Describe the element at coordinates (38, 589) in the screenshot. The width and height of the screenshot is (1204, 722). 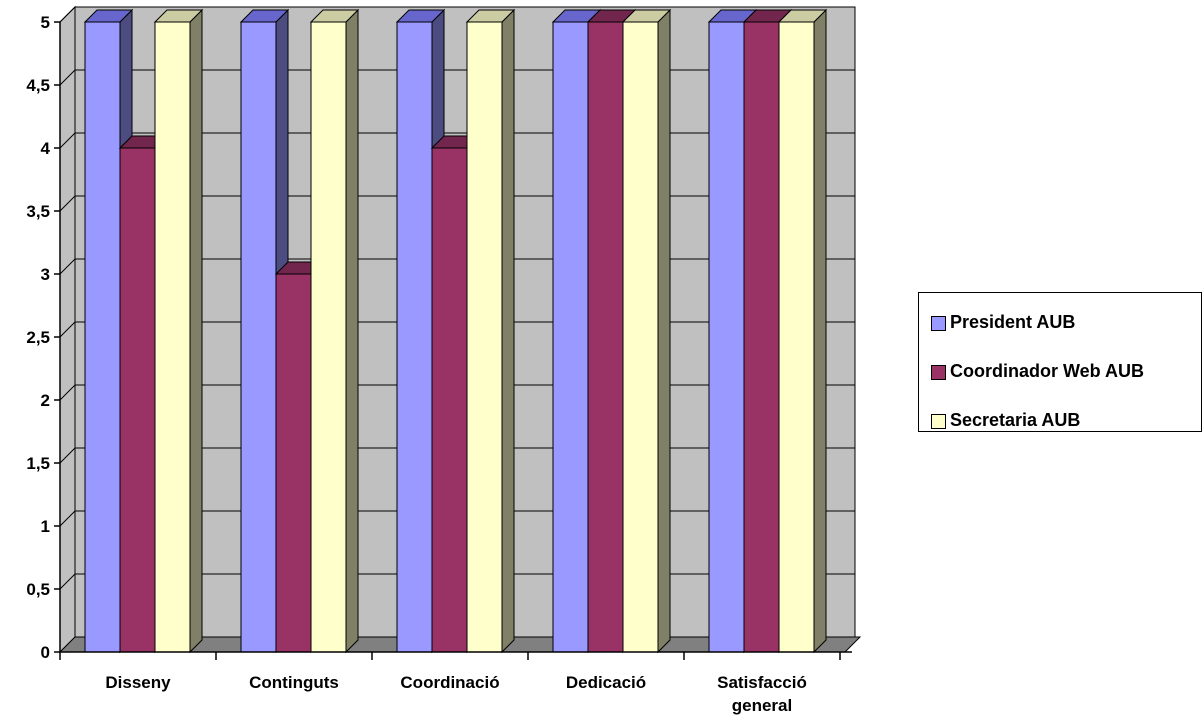
I see `y-tick-label: 0,5` at that location.